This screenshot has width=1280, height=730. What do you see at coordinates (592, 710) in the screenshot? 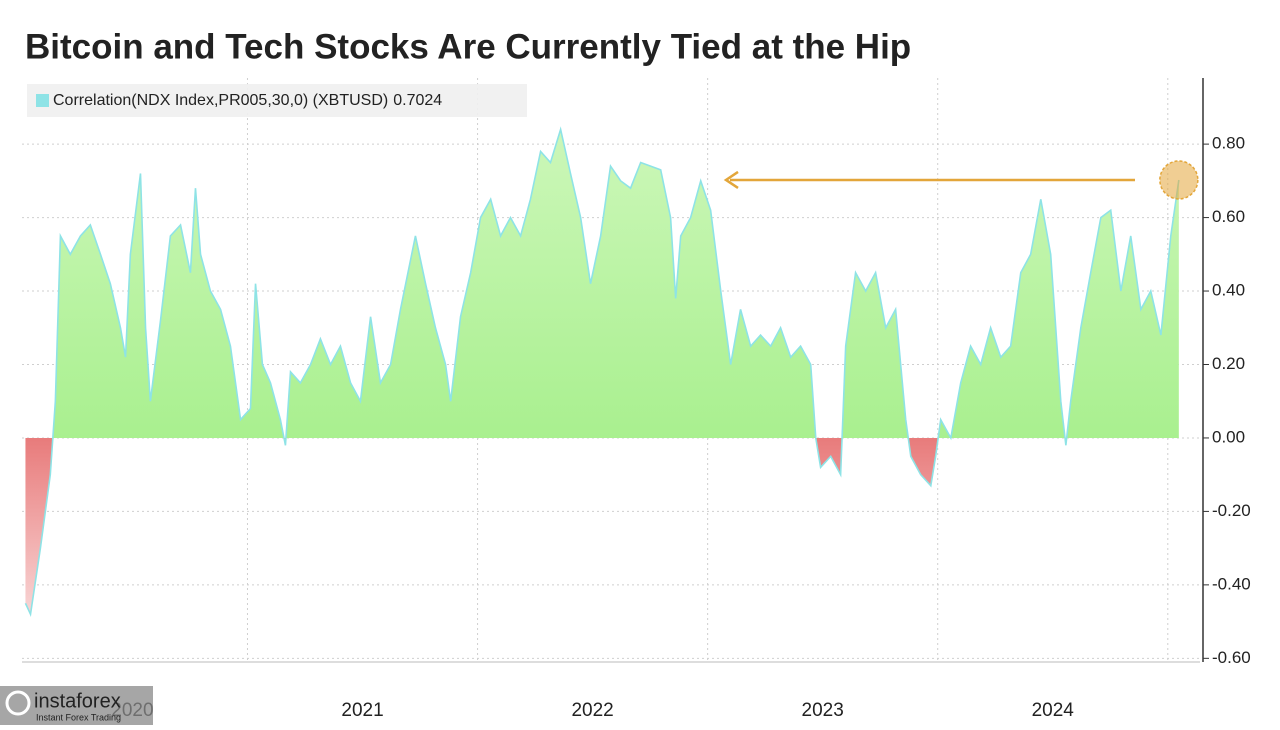
I see `x-tick-label: 2022` at bounding box center [592, 710].